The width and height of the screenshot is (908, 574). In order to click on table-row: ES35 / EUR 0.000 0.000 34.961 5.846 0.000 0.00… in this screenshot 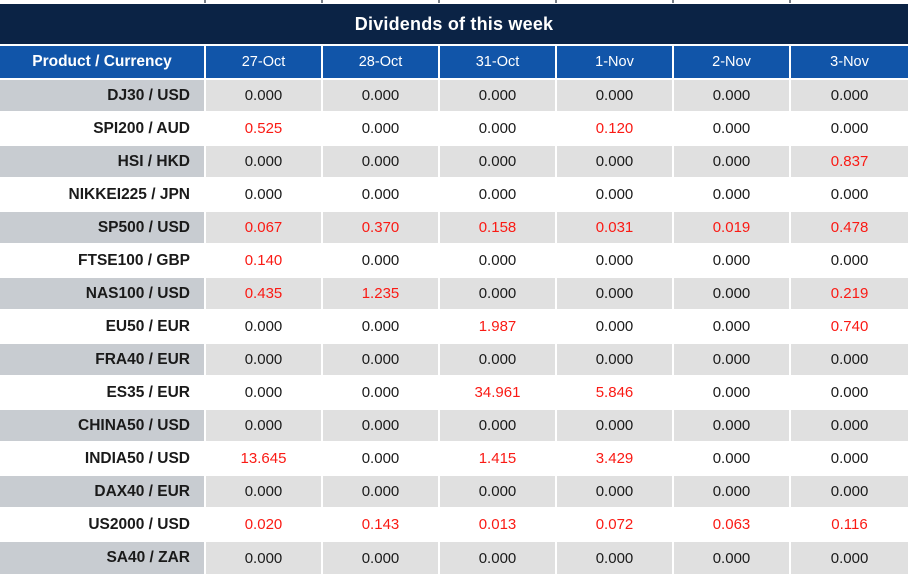, I will do `click(454, 392)`.